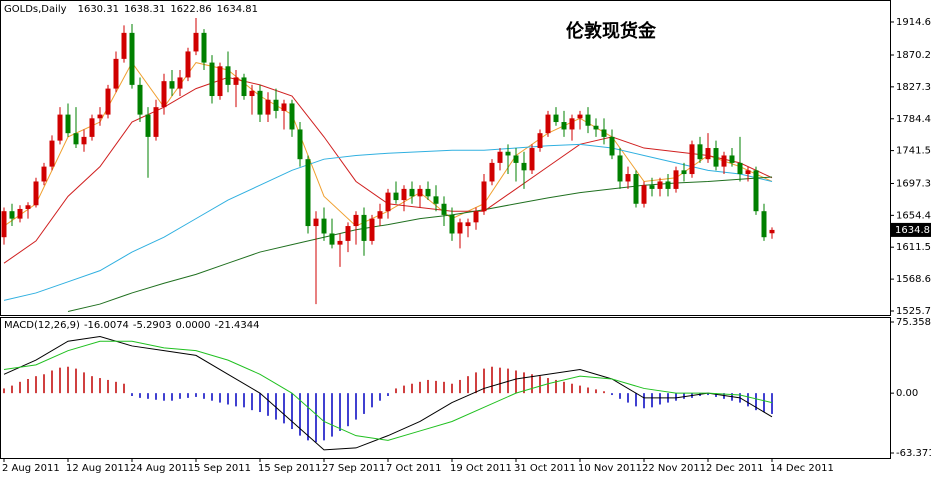 The width and height of the screenshot is (931, 478). Describe the element at coordinates (481, 468) in the screenshot. I see `x-tick-label: 19 Oct 2011` at that location.